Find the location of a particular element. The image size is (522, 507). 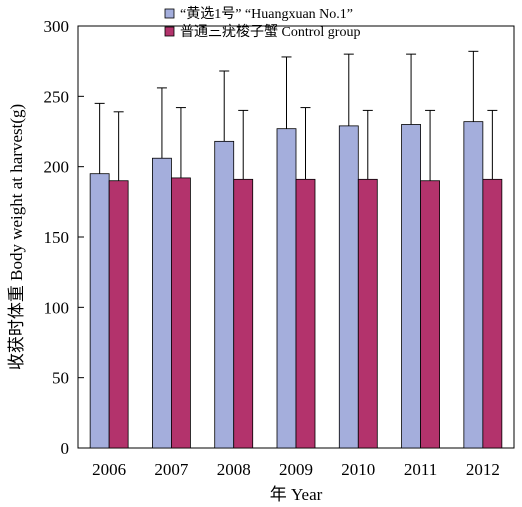

x-tick-label: 2008 is located at coordinates (234, 469).